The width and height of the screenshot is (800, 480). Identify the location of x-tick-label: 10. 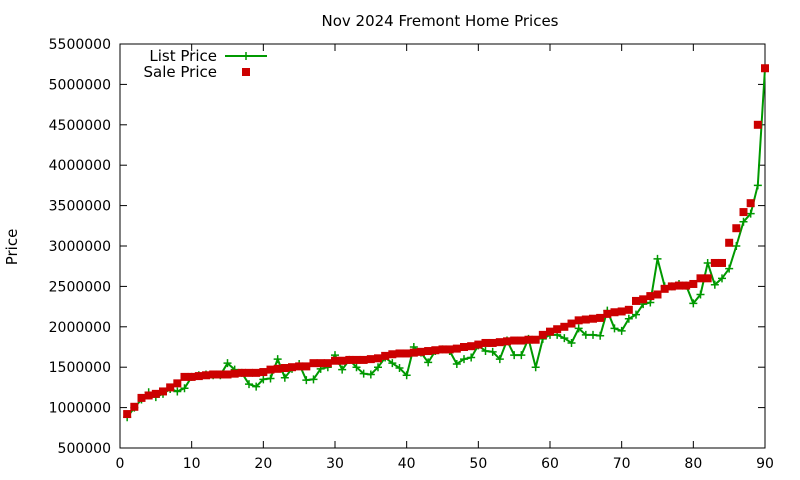
(192, 464).